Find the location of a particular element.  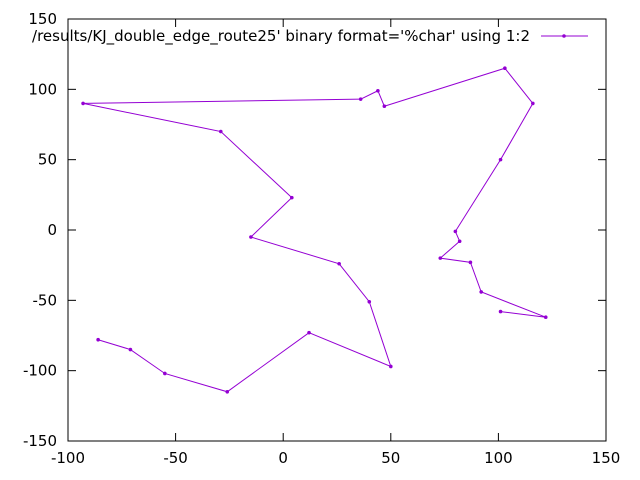

y-tick-label: 0 is located at coordinates (52, 230).